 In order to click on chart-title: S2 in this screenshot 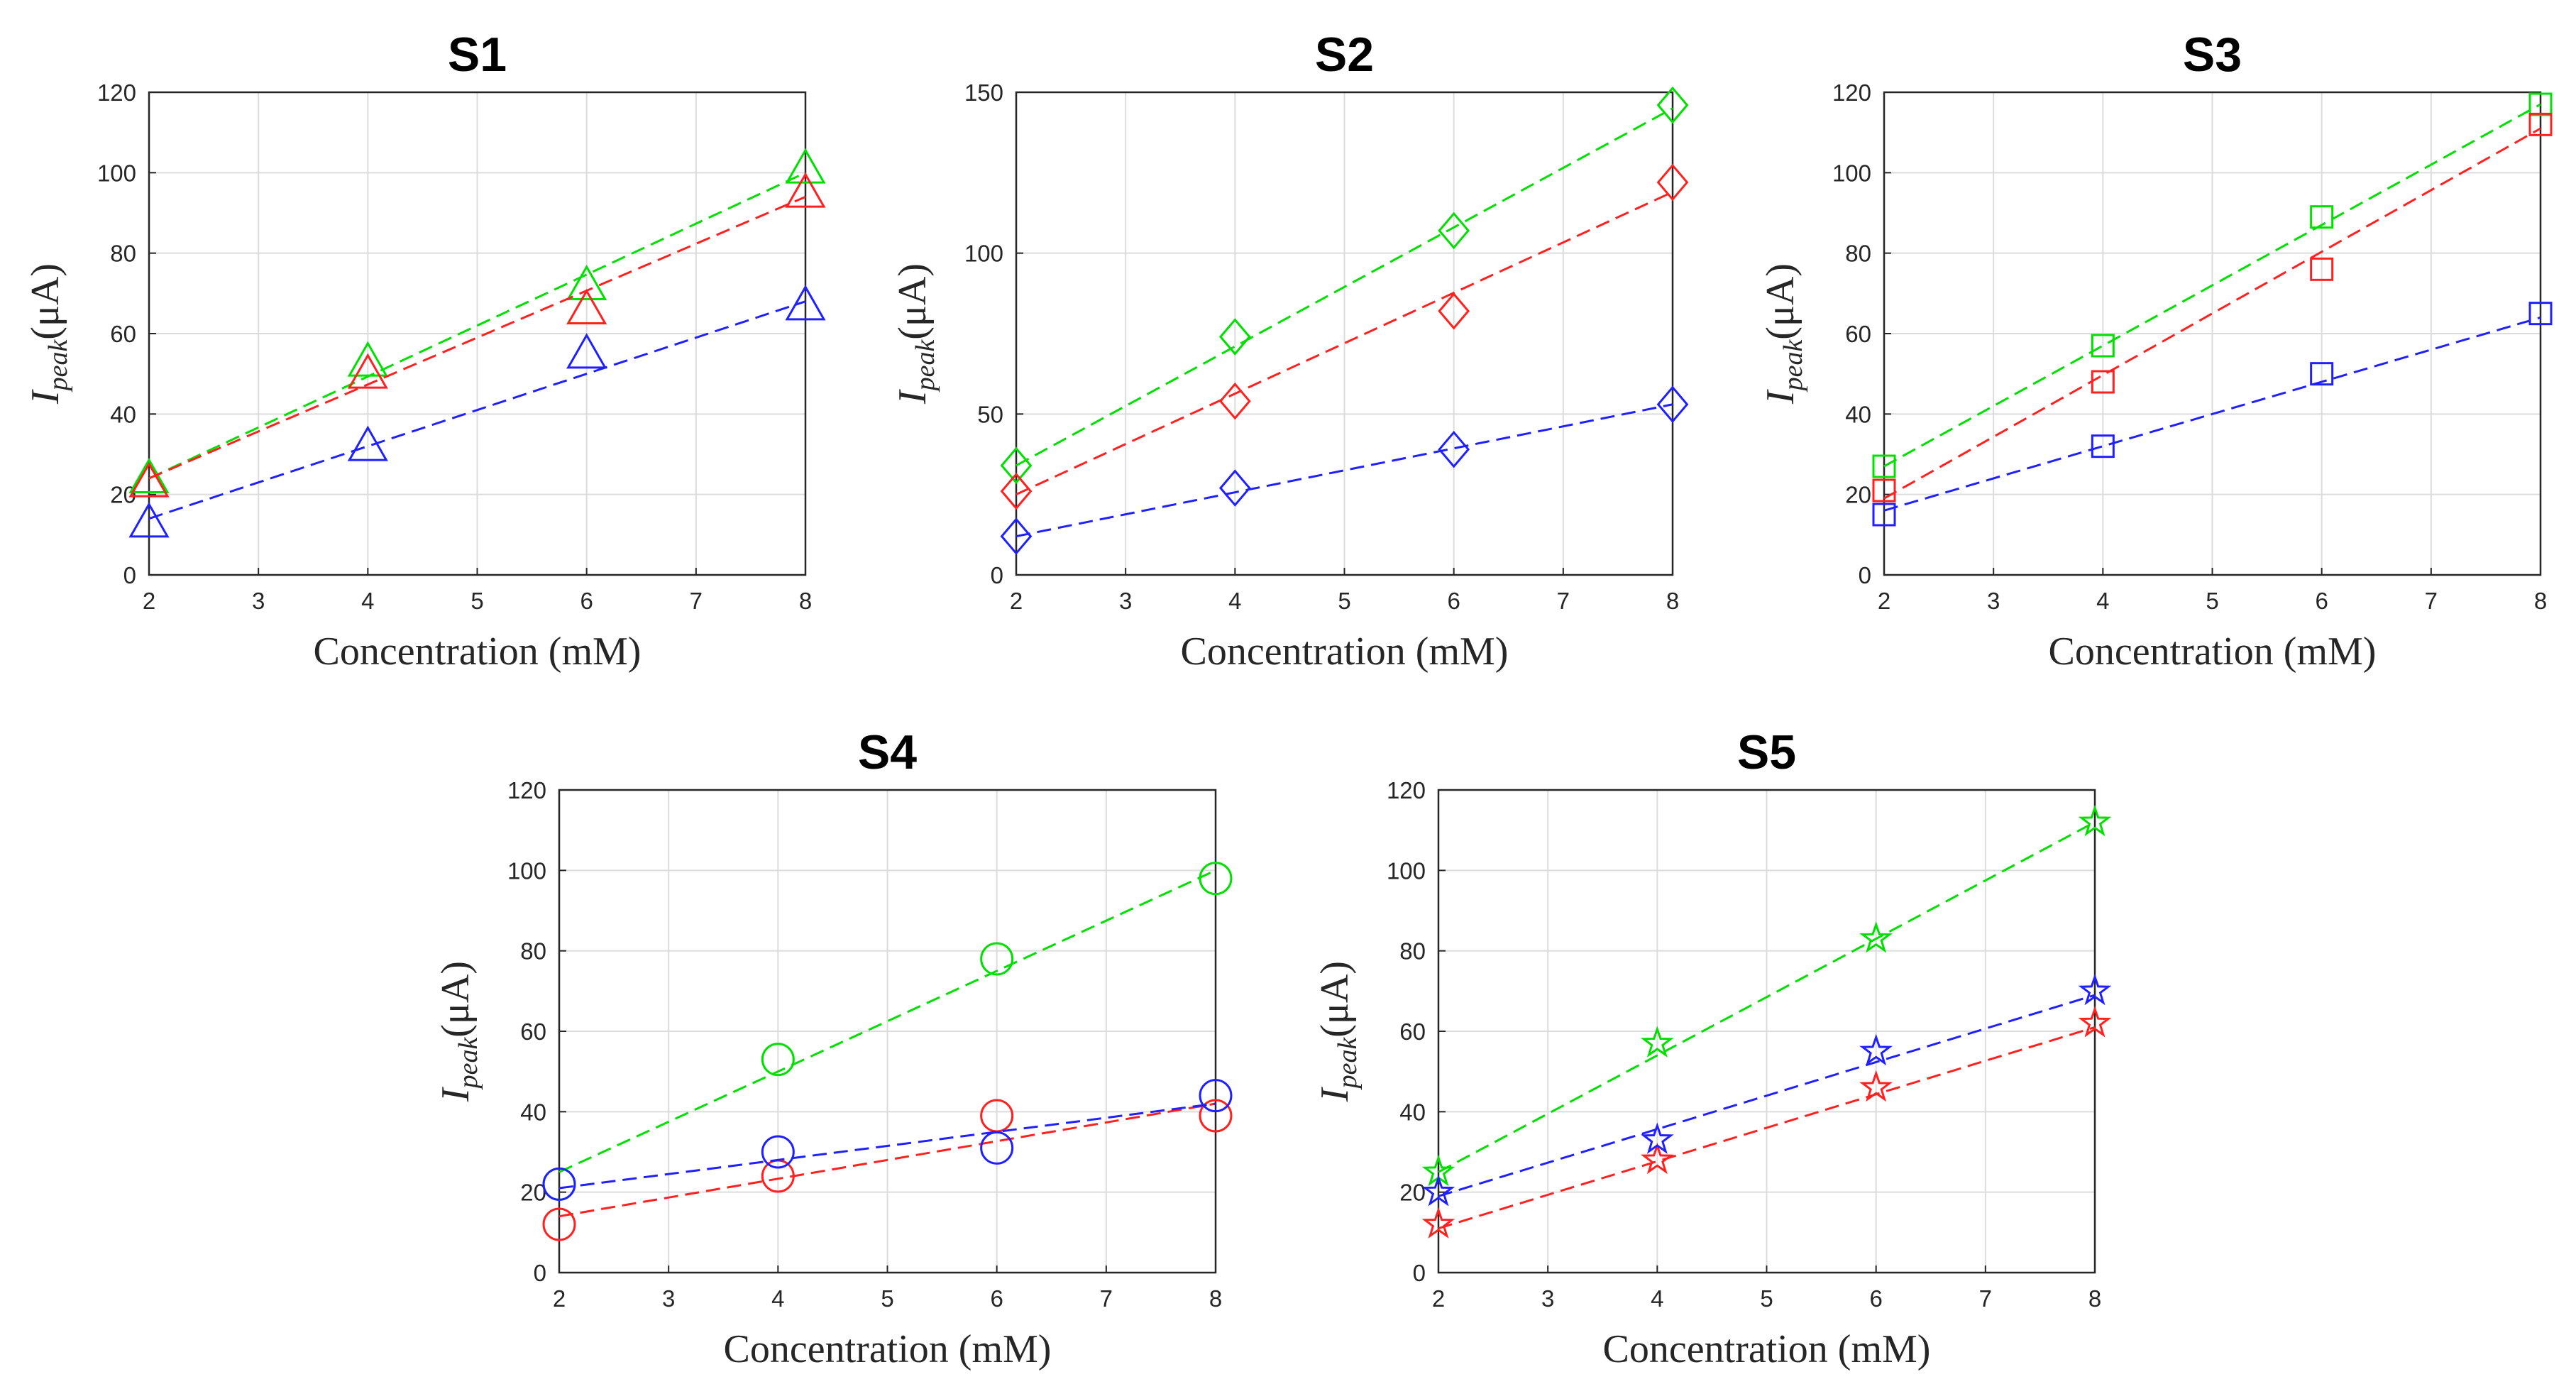, I will do `click(1344, 55)`.